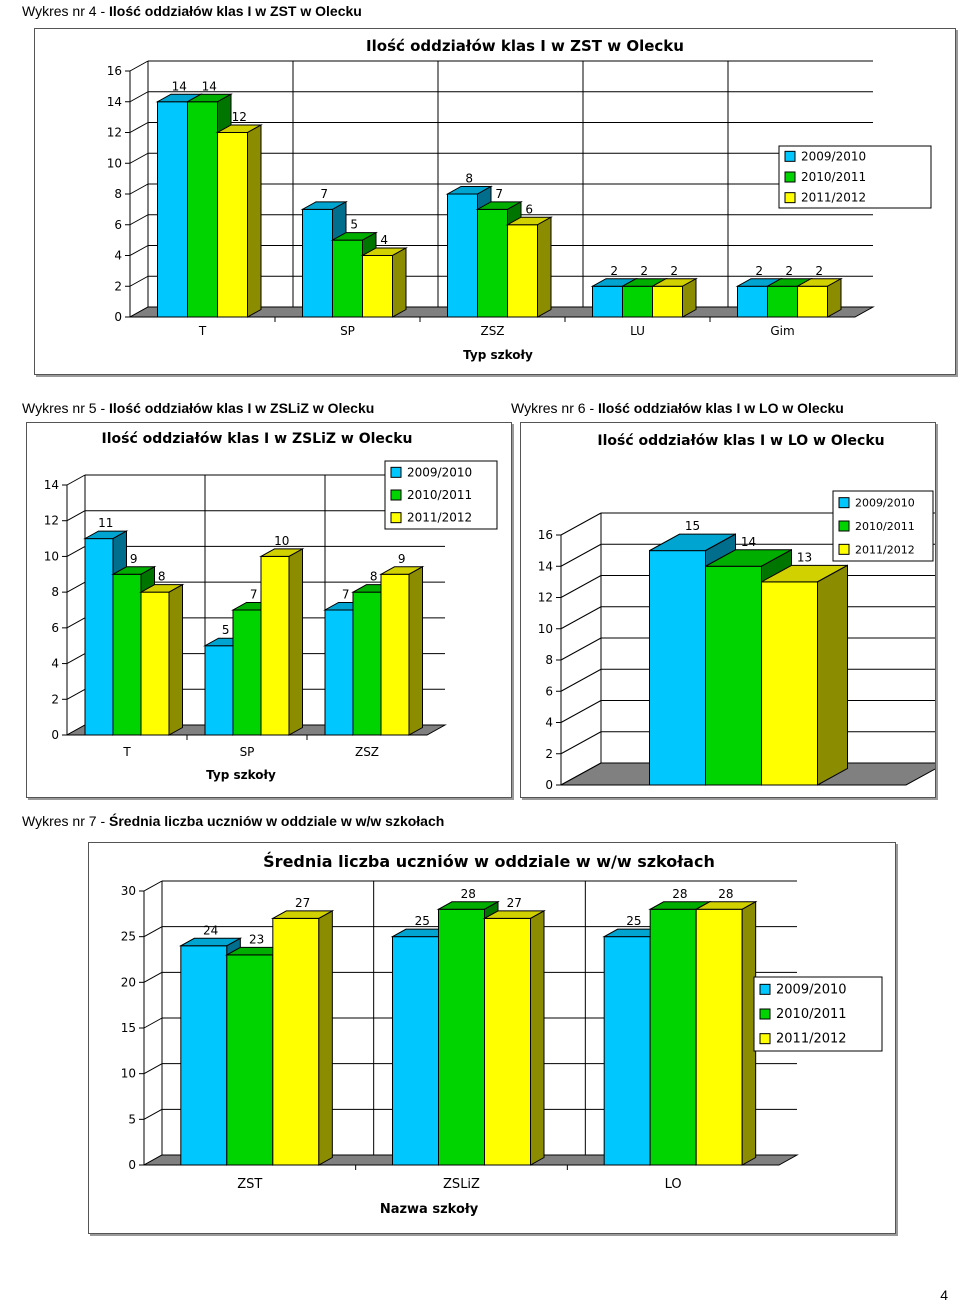  Describe the element at coordinates (226, 630) in the screenshot. I see `data-label: 5` at that location.